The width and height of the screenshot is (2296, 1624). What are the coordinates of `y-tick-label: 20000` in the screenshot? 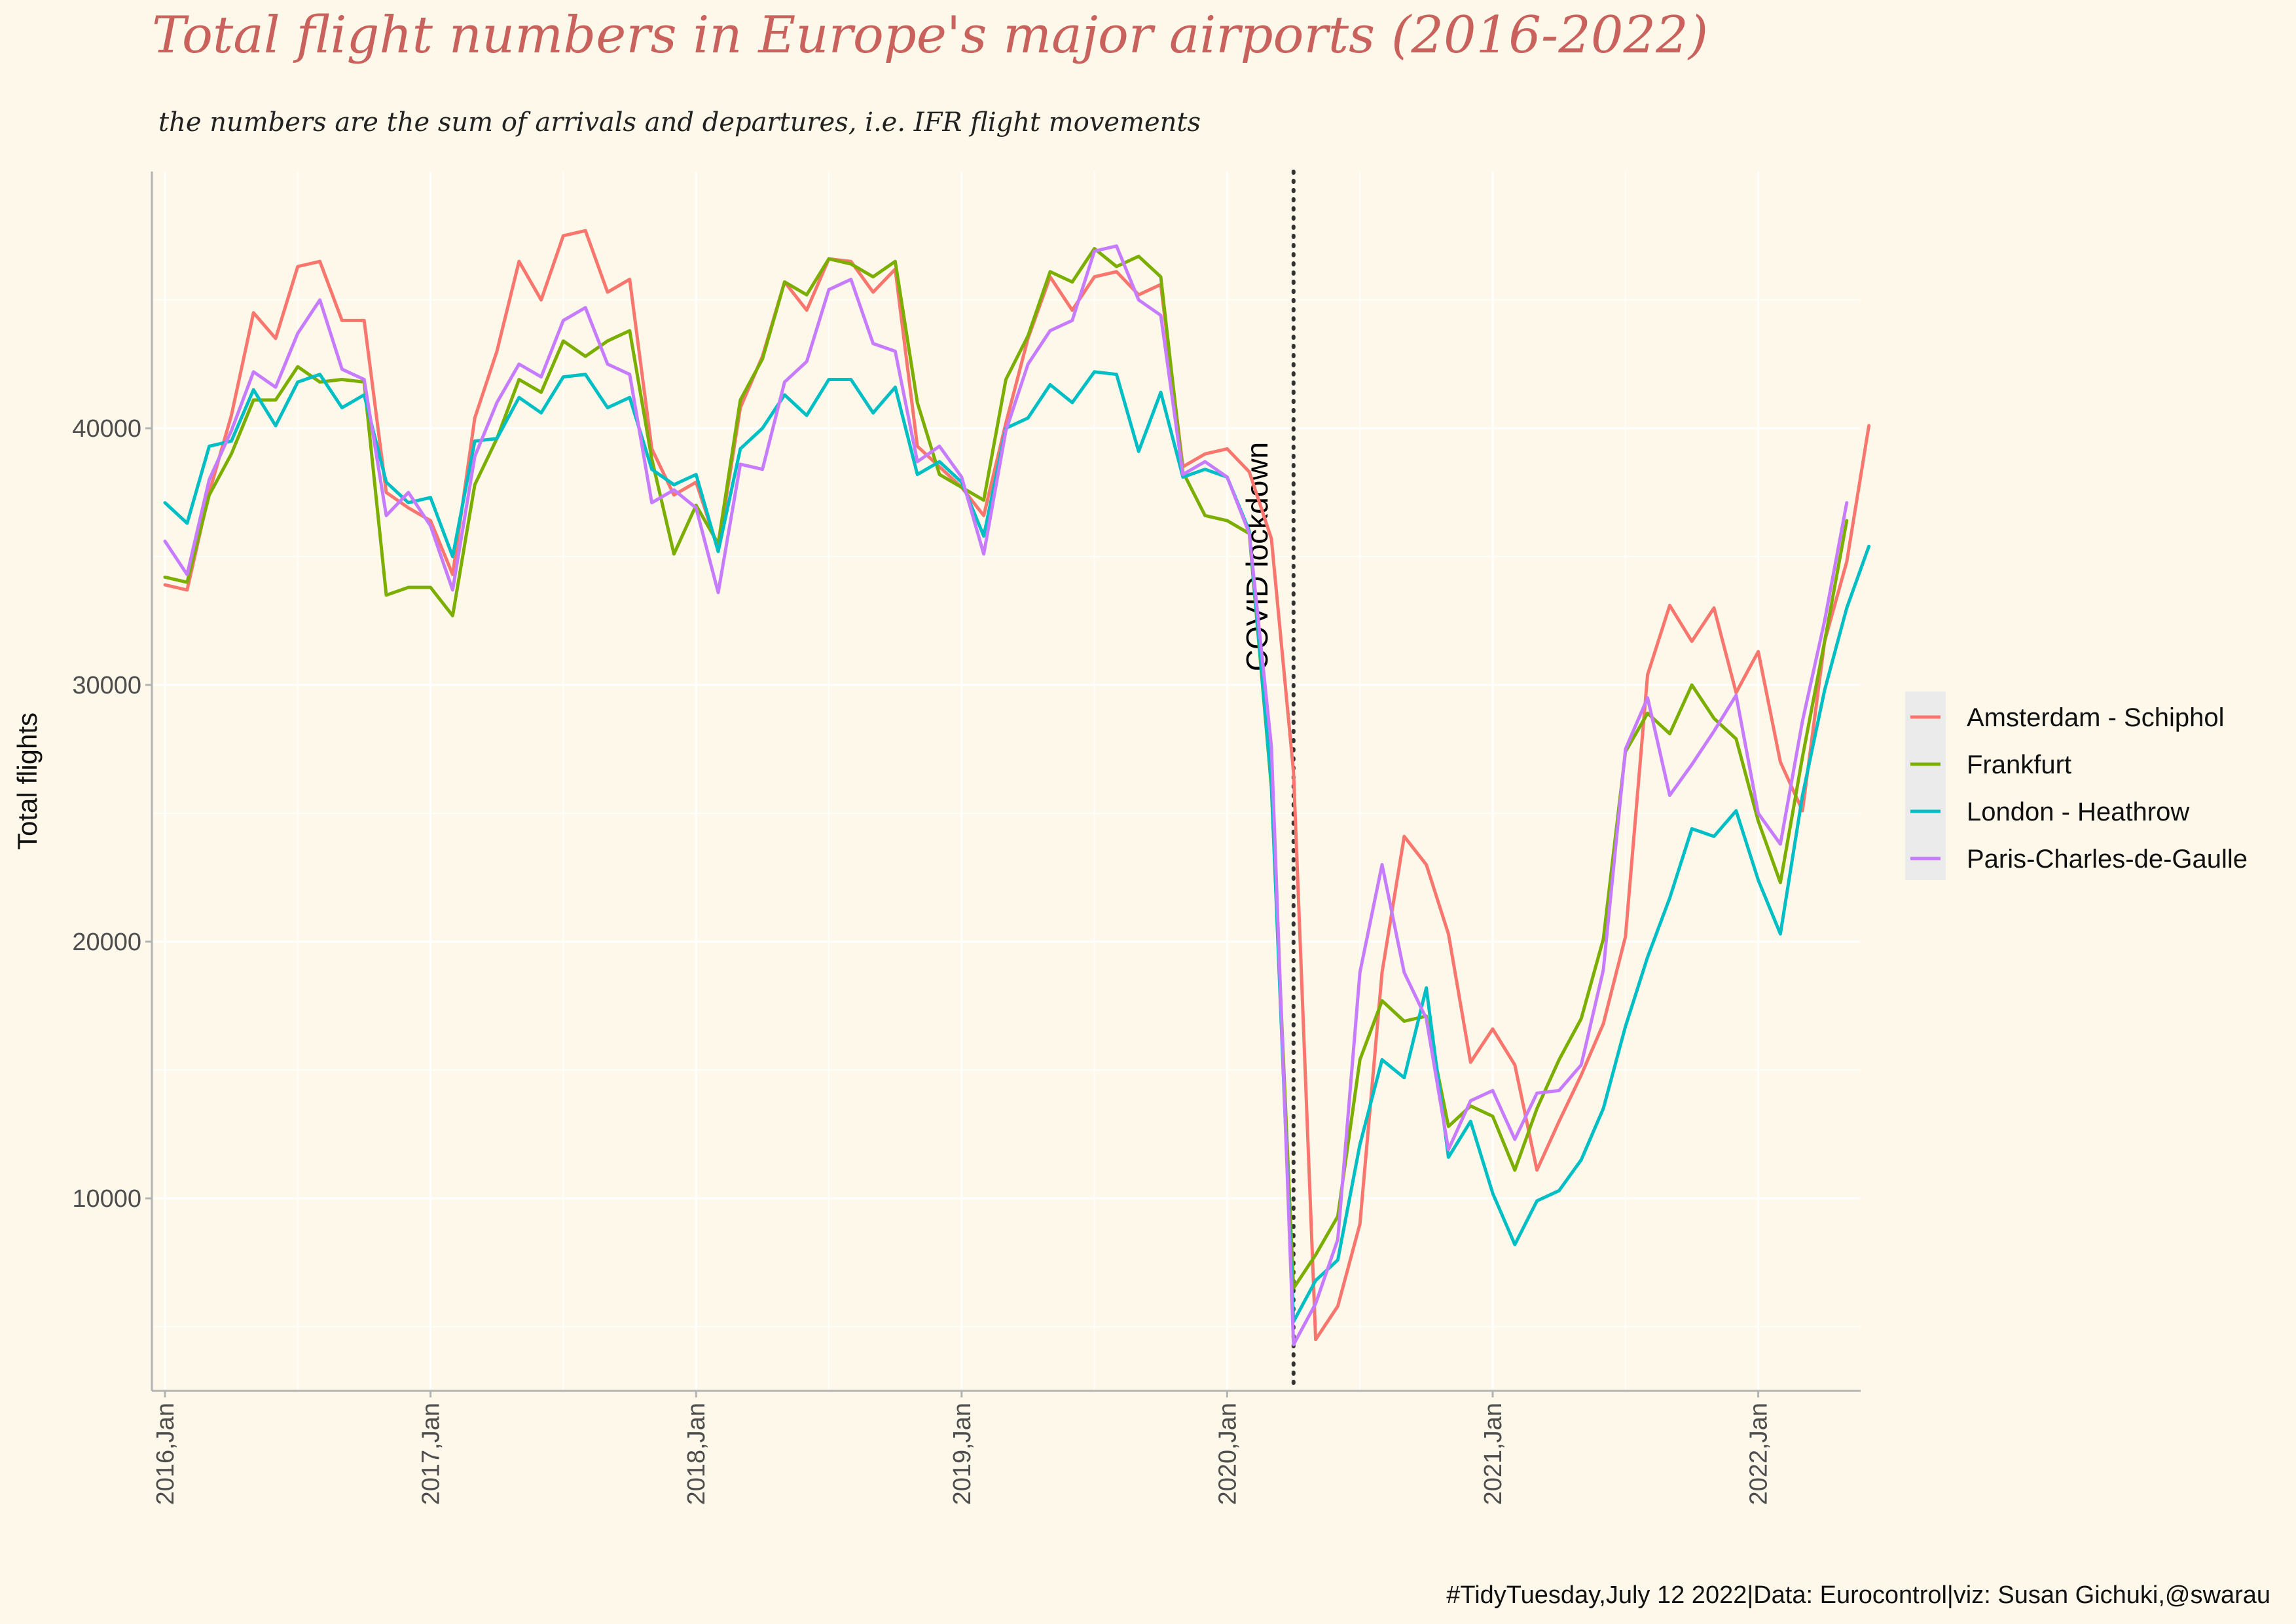 It's located at (106, 942).